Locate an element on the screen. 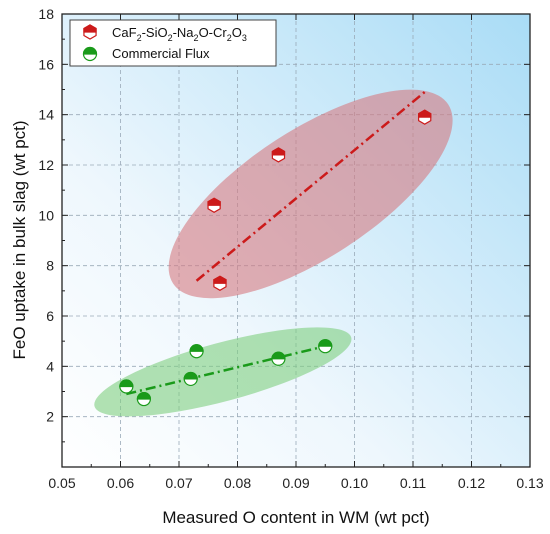 The height and width of the screenshot is (534, 550). y-tick-label: 14 is located at coordinates (46, 115).